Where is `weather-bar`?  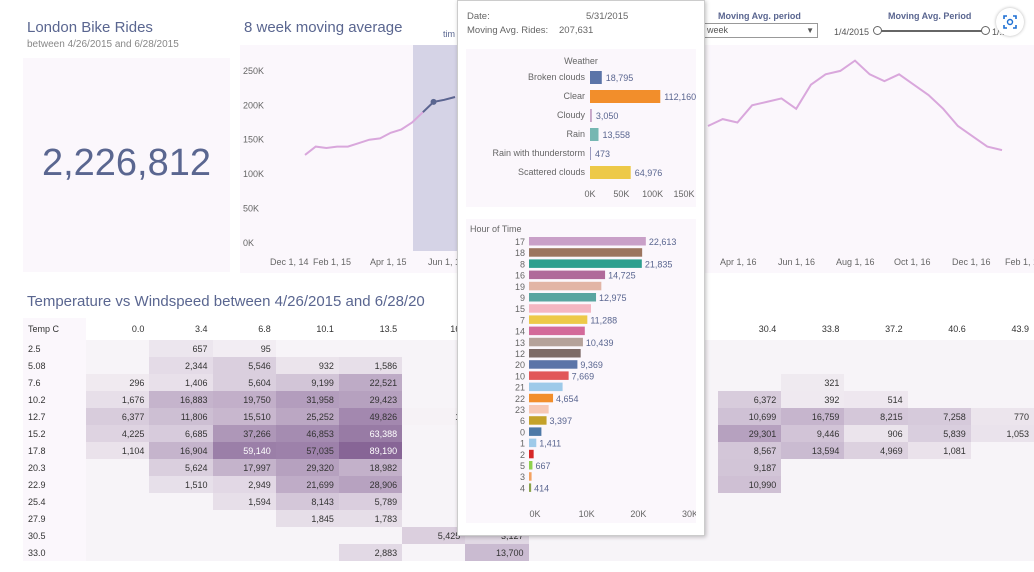
weather-bar is located at coordinates (596, 77).